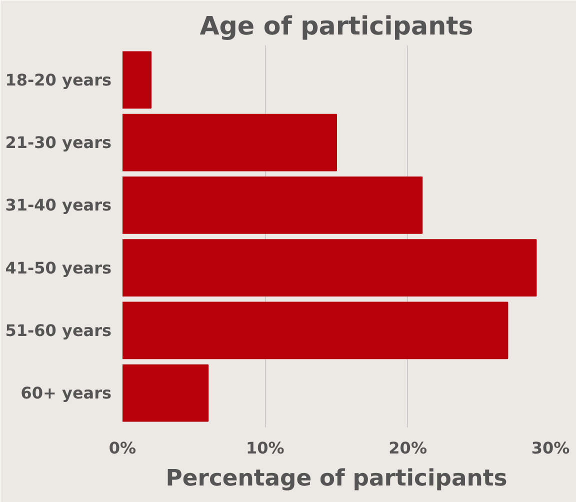  Describe the element at coordinates (122, 448) in the screenshot. I see `x-tick-label: 0%` at that location.